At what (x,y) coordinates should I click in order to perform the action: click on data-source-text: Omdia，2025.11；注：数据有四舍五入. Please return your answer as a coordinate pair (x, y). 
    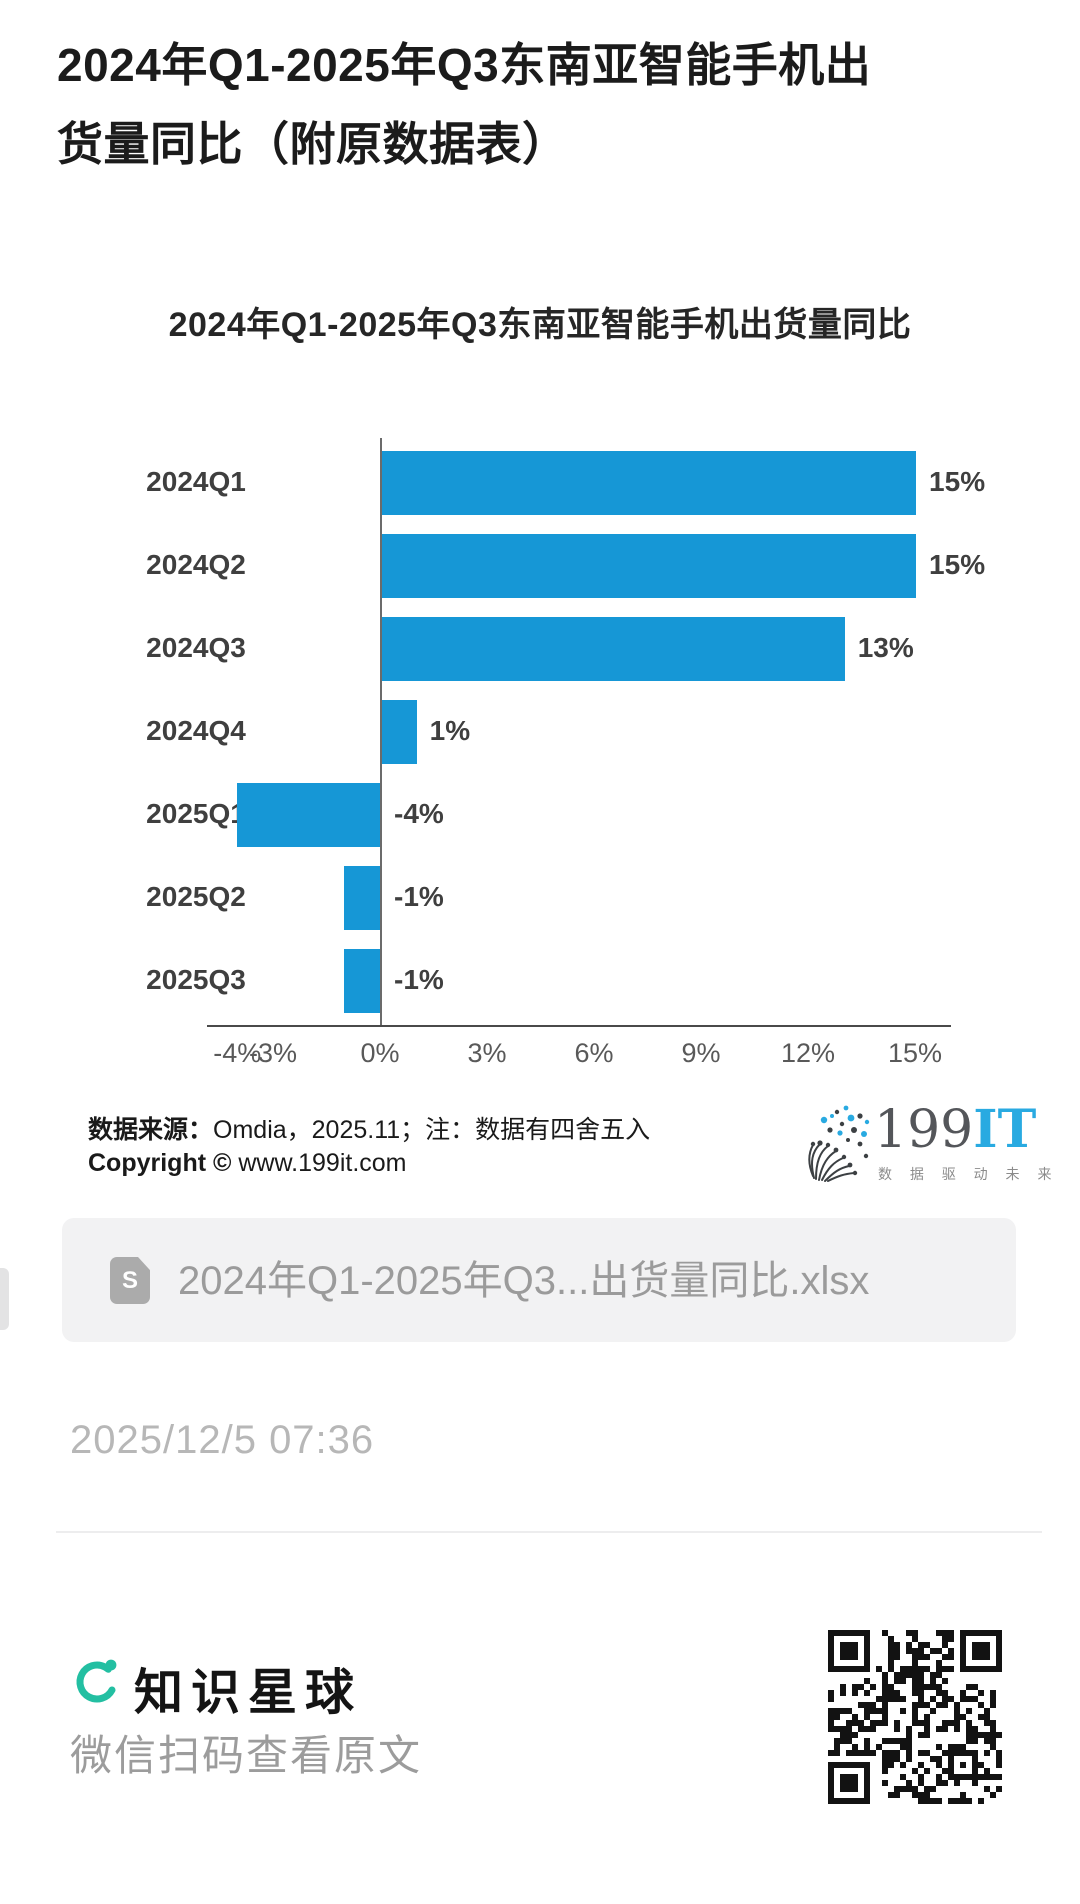
    Looking at the image, I should click on (432, 1130).